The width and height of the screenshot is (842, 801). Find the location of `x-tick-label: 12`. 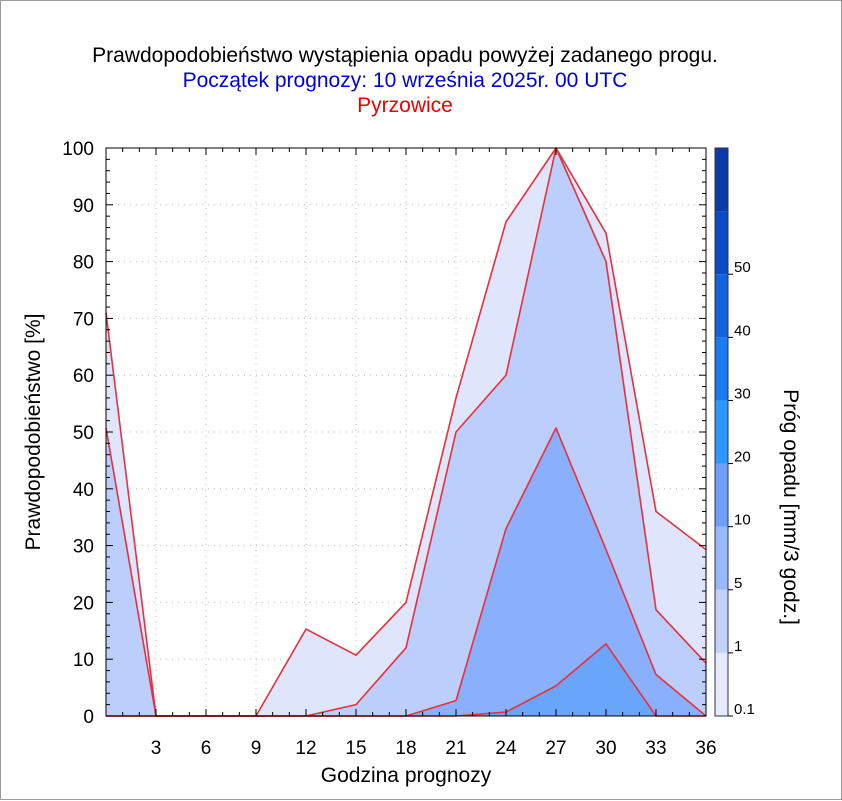

x-tick-label: 12 is located at coordinates (305, 748).